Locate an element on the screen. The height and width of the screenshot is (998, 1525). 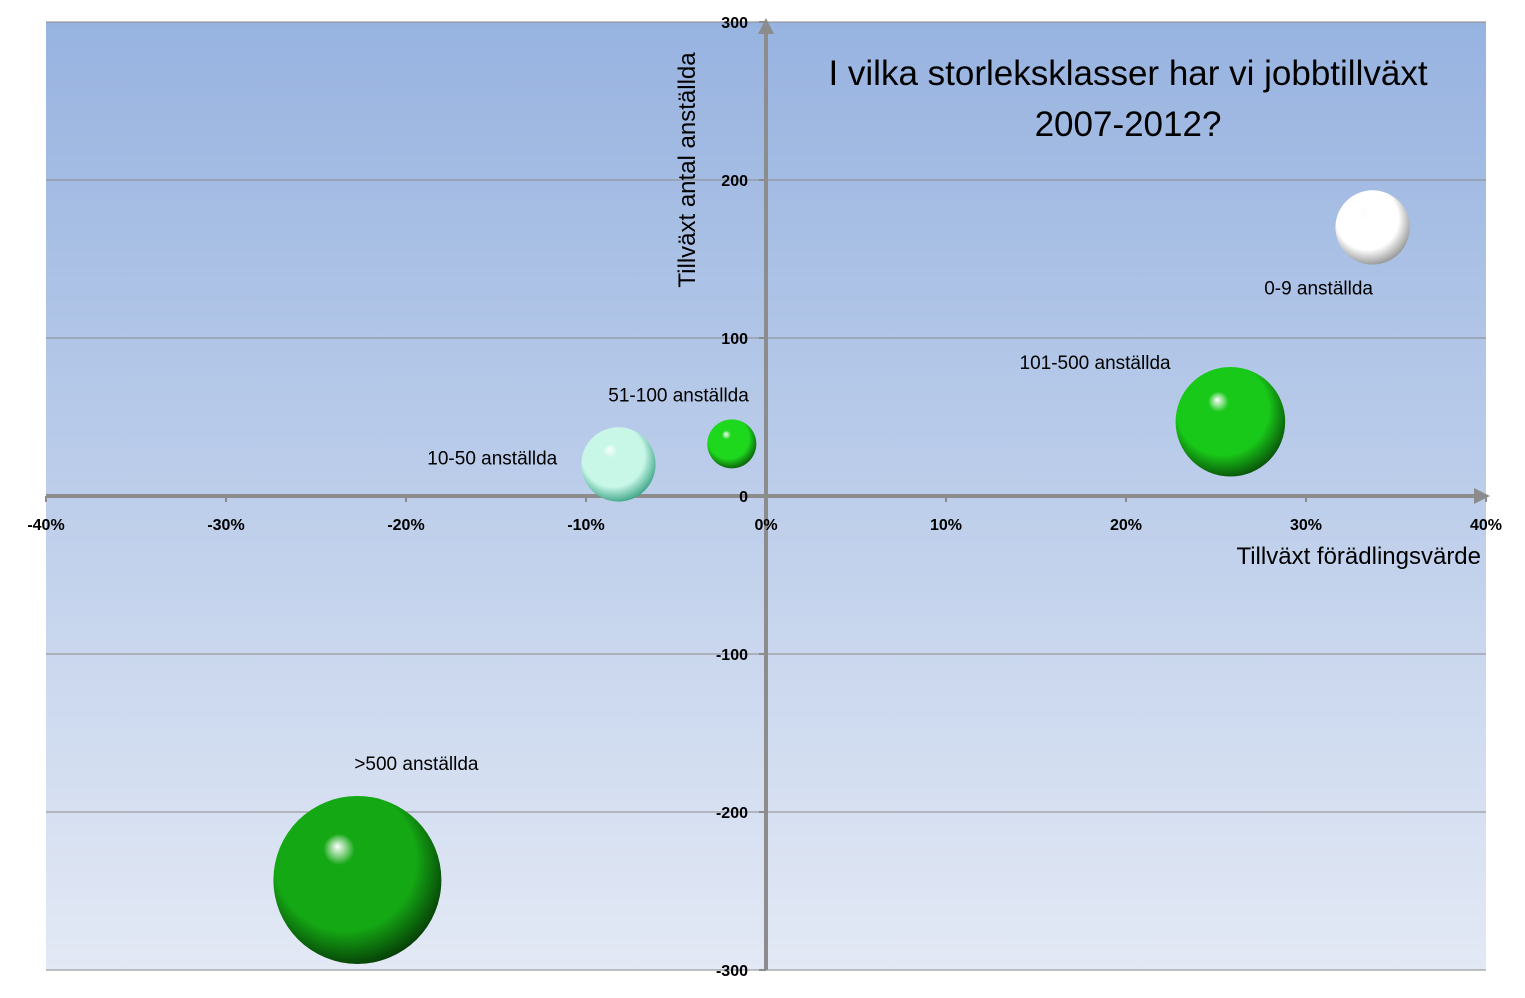
y-tick-label: -300 is located at coordinates (732, 971).